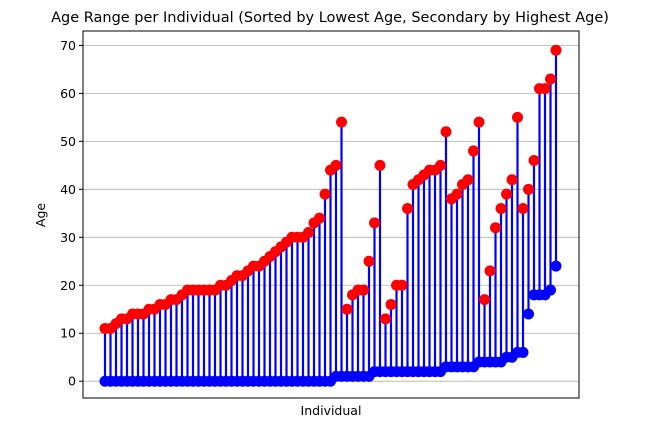 Image resolution: width=660 pixels, height=429 pixels. What do you see at coordinates (72, 381) in the screenshot?
I see `y-tick-label: 0` at bounding box center [72, 381].